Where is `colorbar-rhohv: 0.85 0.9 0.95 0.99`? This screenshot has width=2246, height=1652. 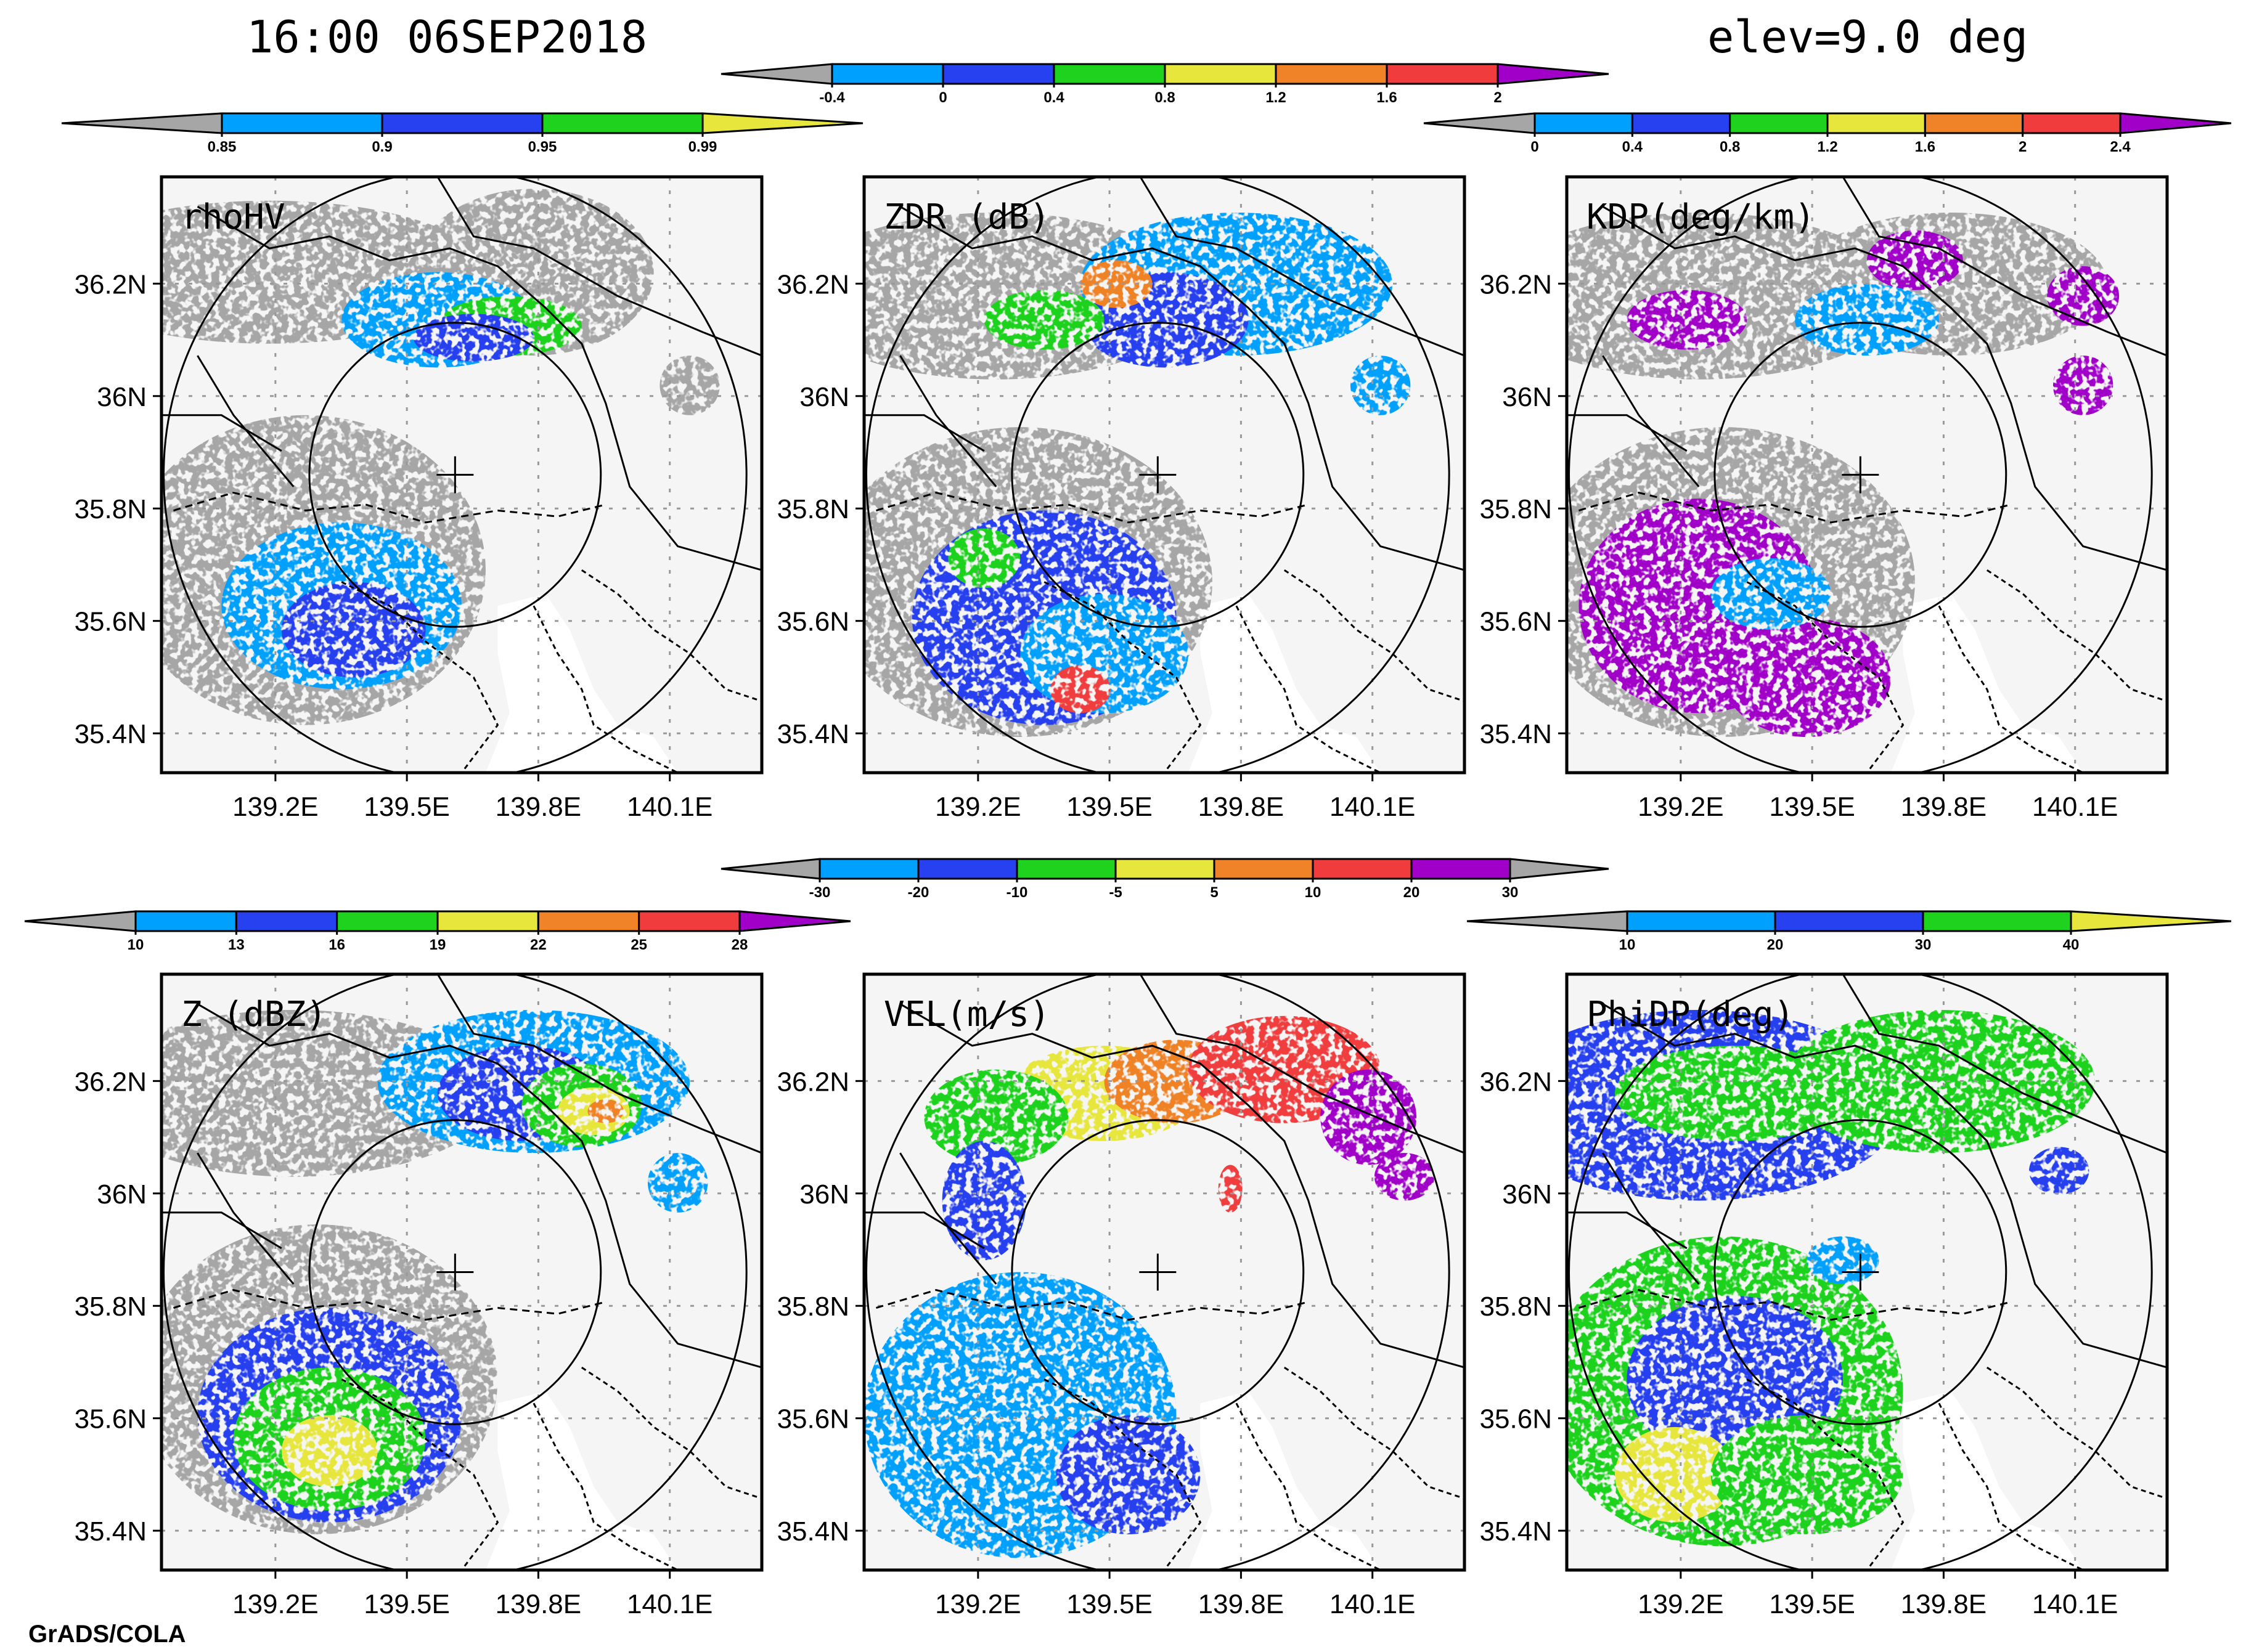 colorbar-rhohv: 0.85 0.9 0.95 0.99 is located at coordinates (462, 133).